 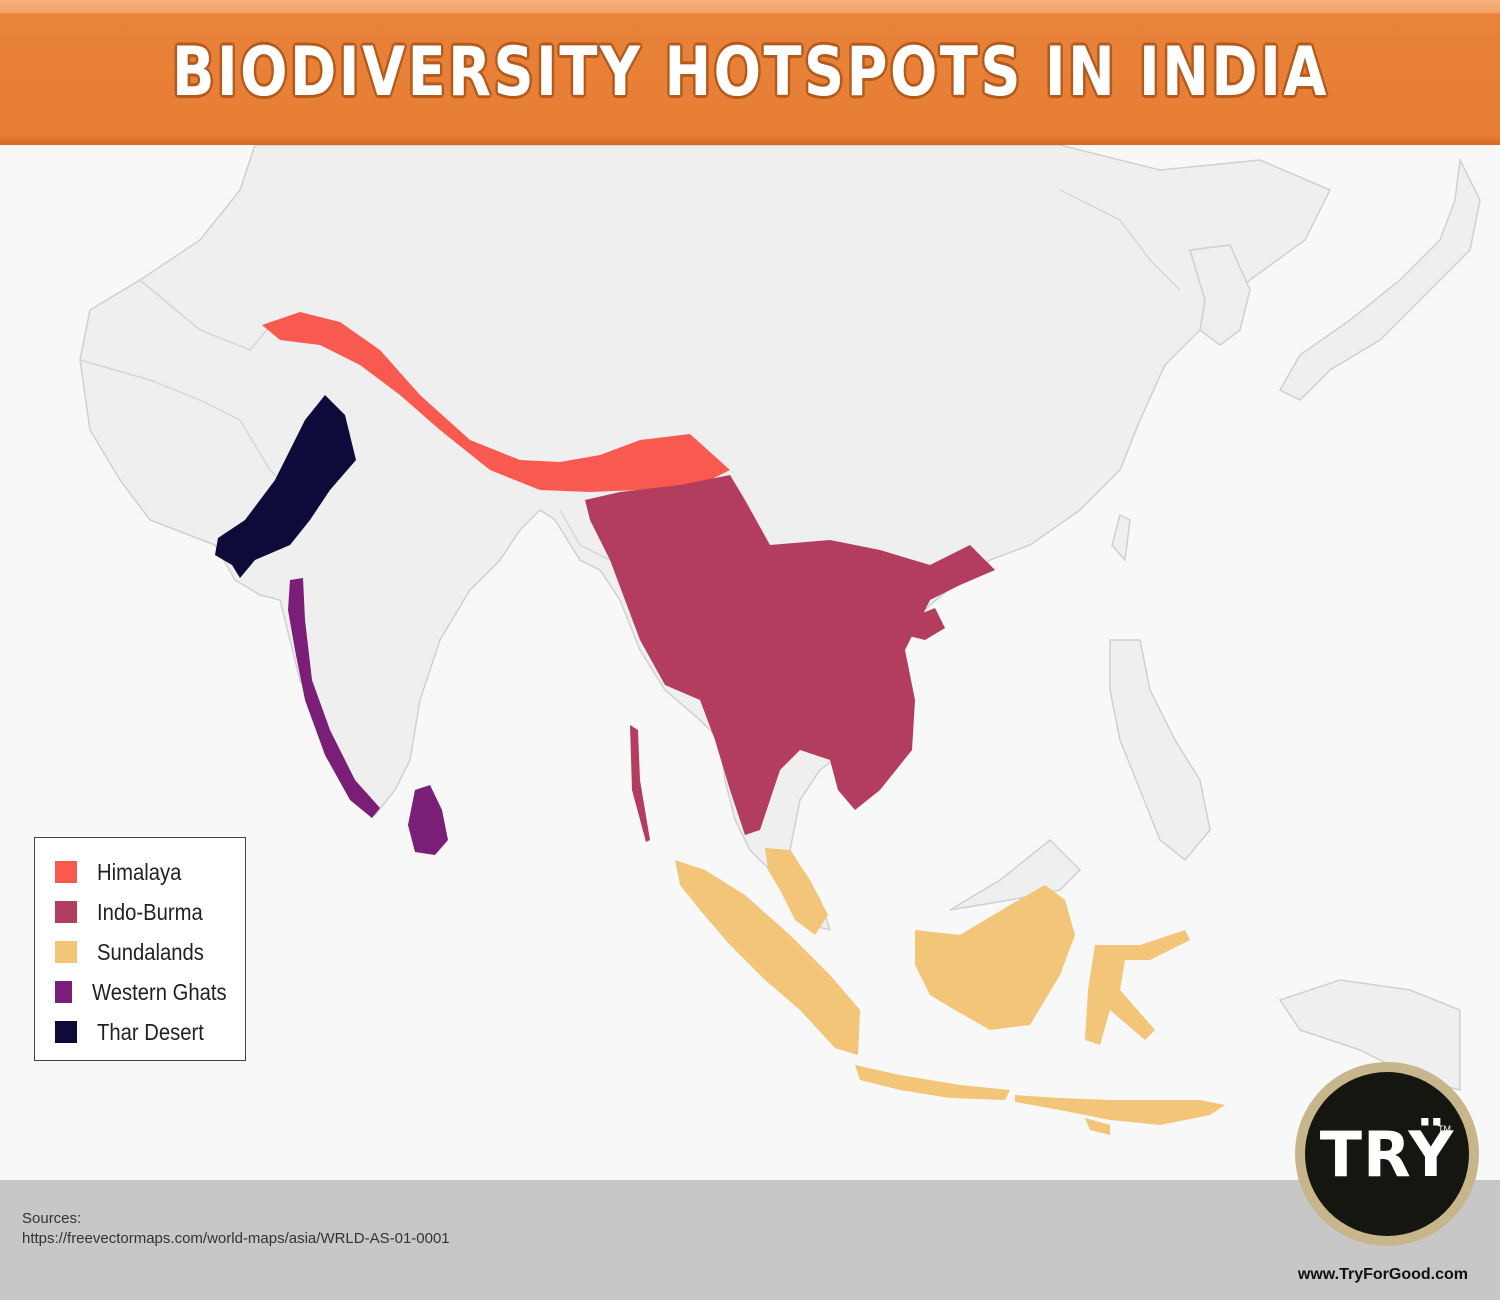 What do you see at coordinates (1120, 1110) in the screenshot?
I see `region-sundaland-lesser-sunda` at bounding box center [1120, 1110].